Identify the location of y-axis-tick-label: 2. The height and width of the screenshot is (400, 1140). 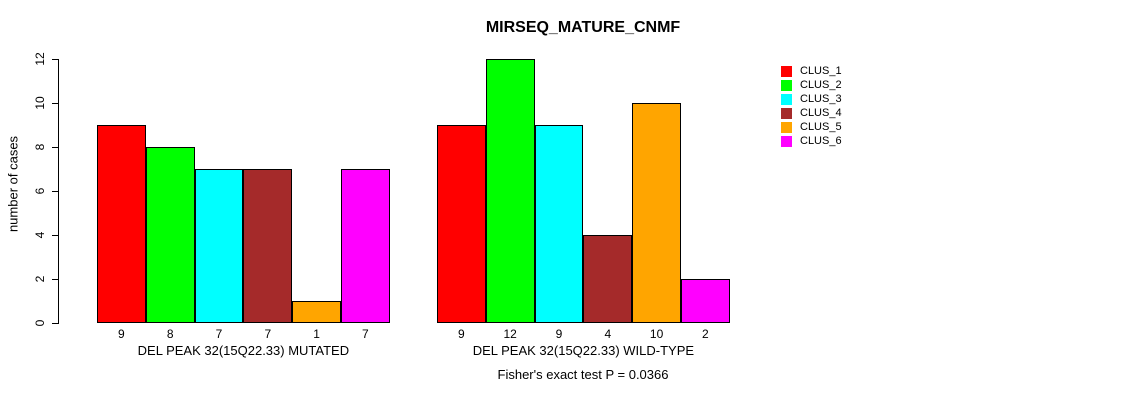
(40, 279).